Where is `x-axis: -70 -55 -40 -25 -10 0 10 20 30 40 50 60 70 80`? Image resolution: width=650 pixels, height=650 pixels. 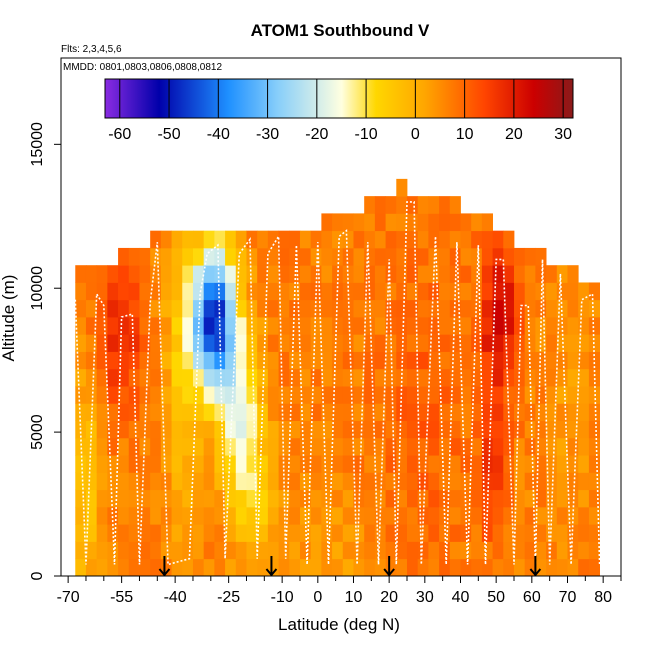 x-axis: -70 -55 -40 -25 -10 0 10 20 30 40 50 60 70 80 is located at coordinates (339, 591).